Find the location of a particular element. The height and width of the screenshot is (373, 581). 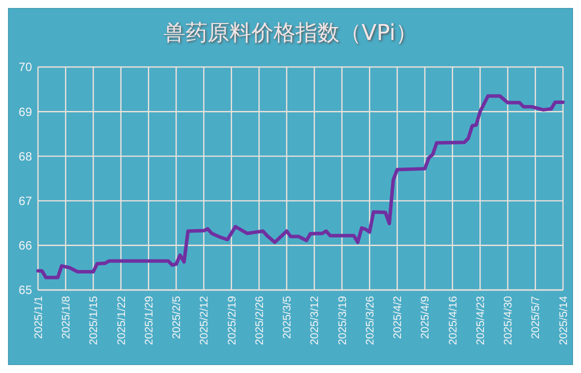

x-tick-label: 2025/3/26 is located at coordinates (370, 320).